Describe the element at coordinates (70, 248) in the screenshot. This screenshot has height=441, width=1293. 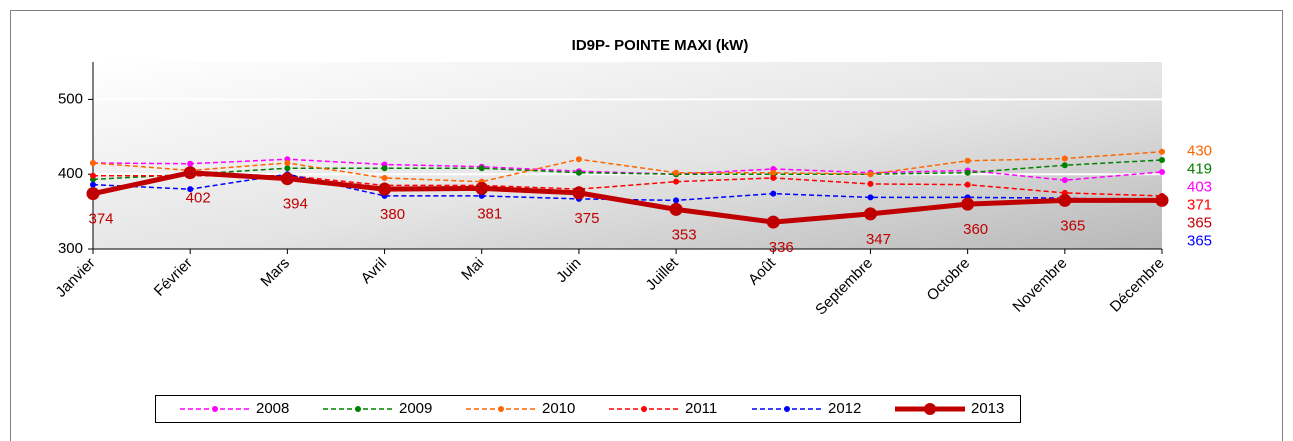
I see `y-tick-label: 300` at that location.